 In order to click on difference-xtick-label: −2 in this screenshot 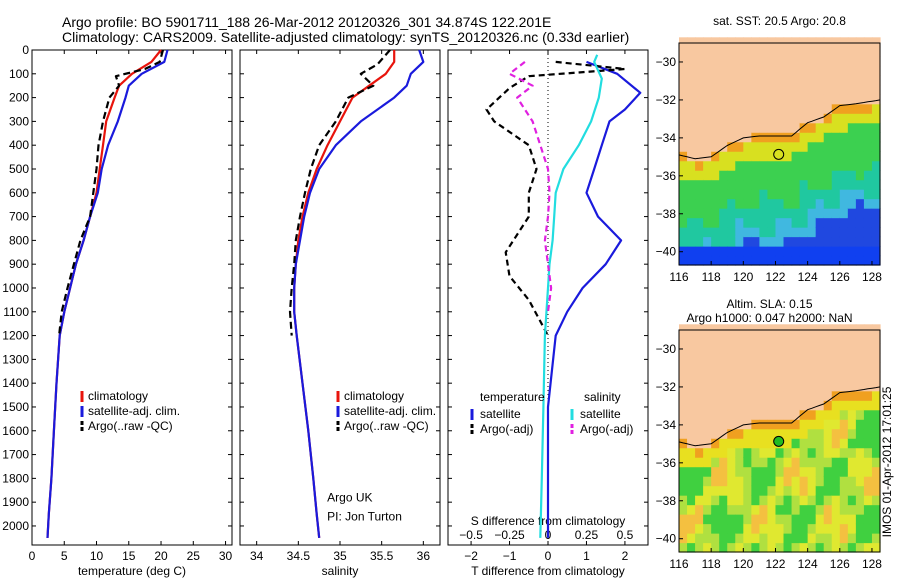, I will do `click(471, 556)`.